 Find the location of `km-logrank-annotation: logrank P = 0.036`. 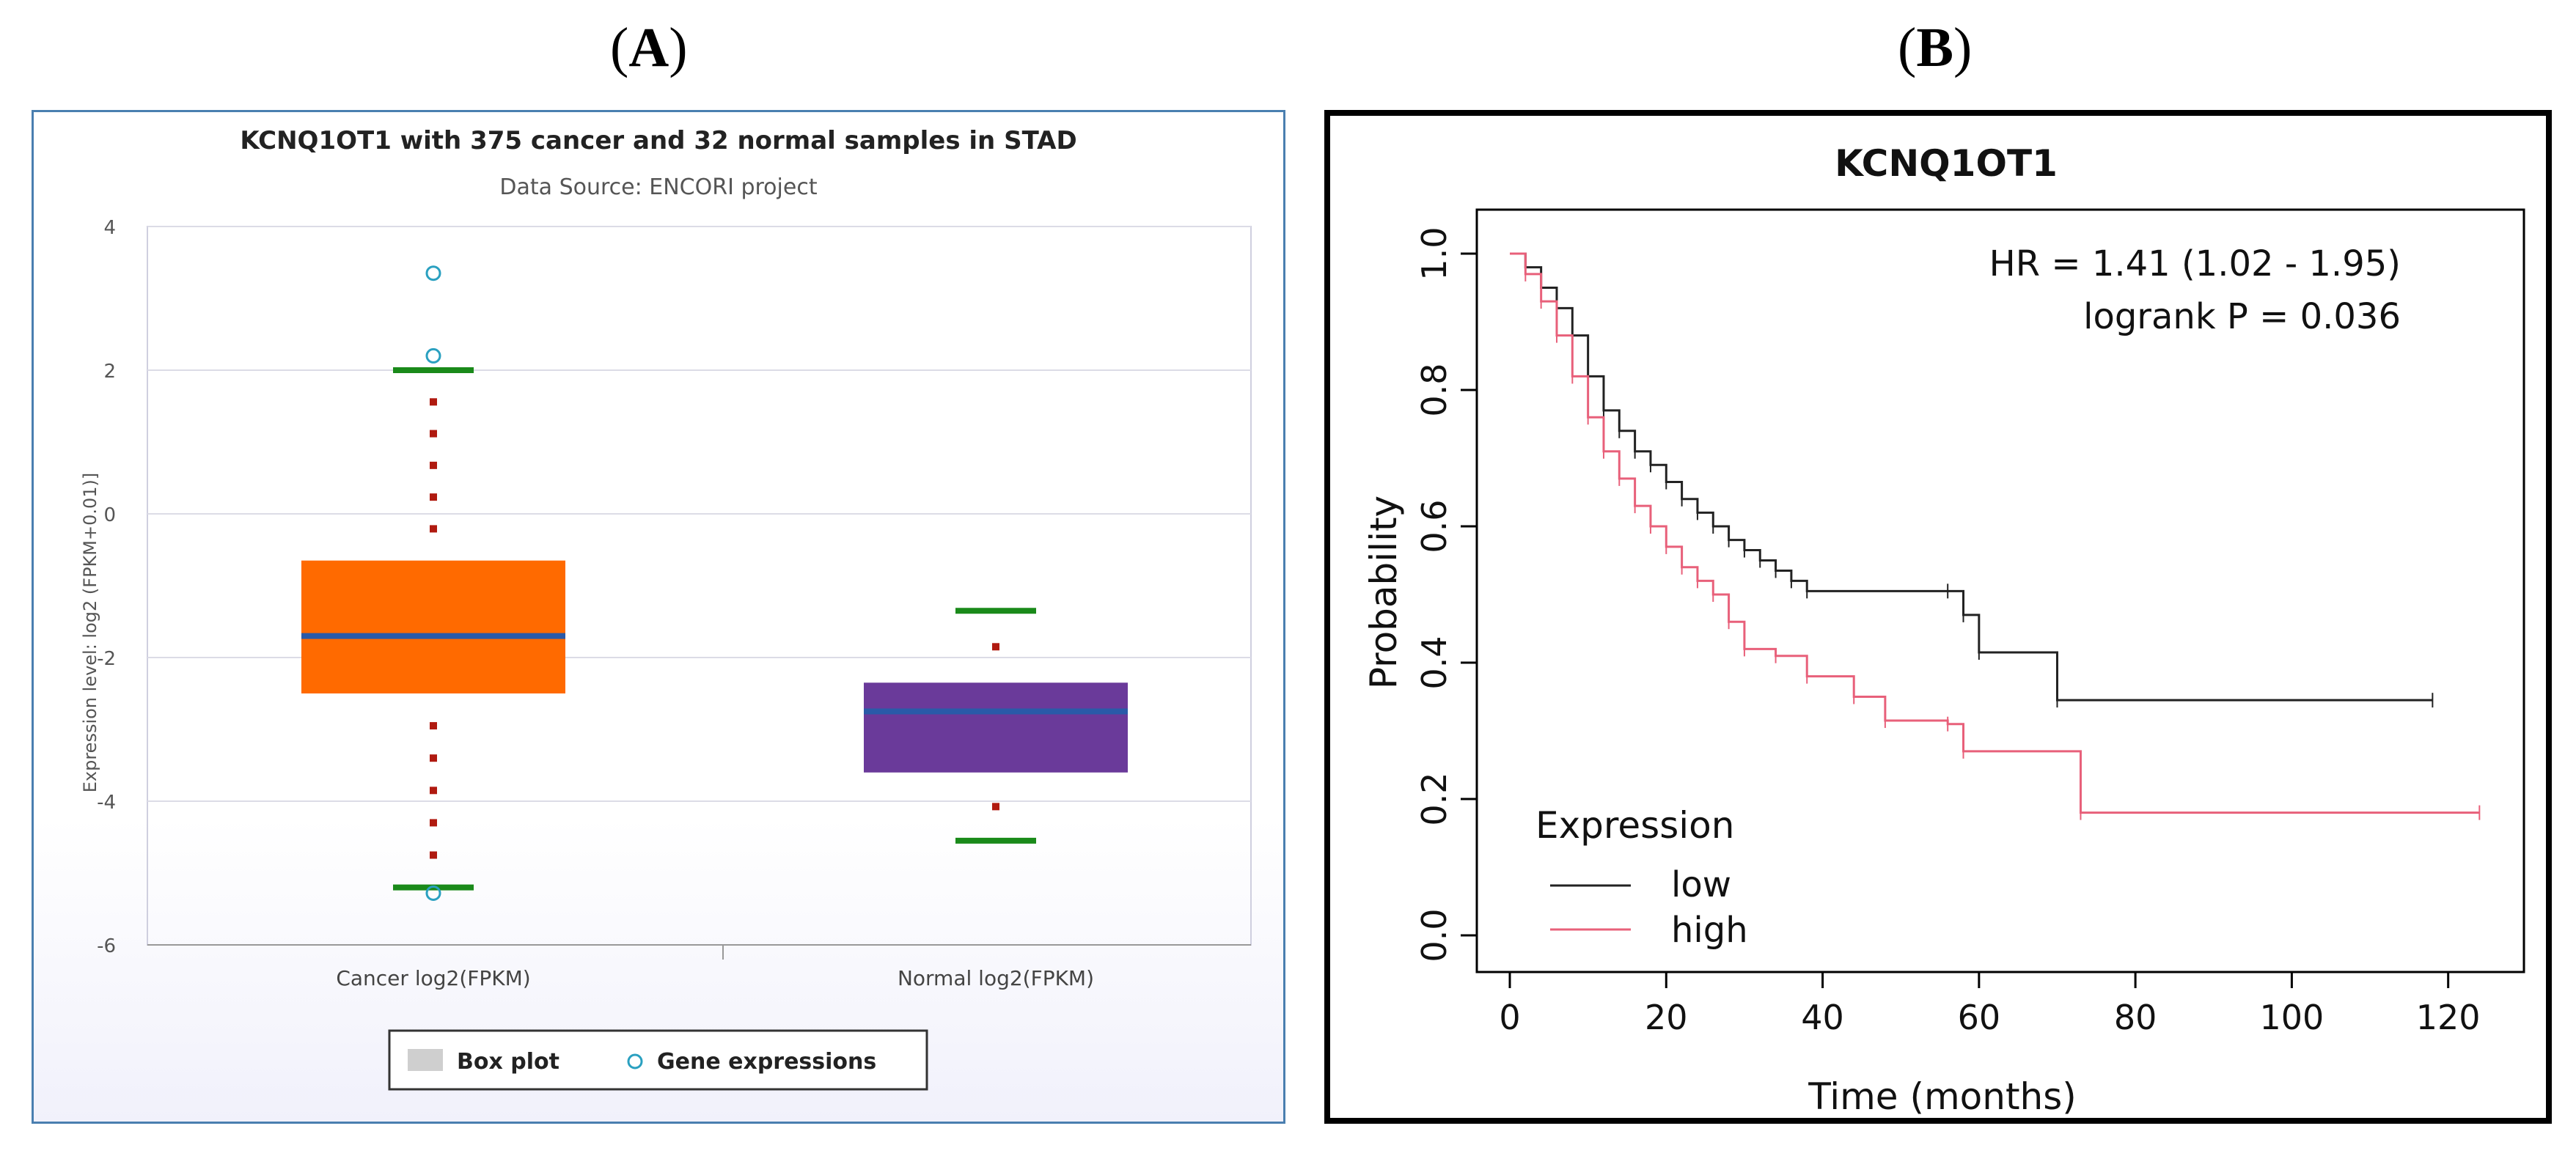

km-logrank-annotation: logrank P = 0.036 is located at coordinates (2242, 316).